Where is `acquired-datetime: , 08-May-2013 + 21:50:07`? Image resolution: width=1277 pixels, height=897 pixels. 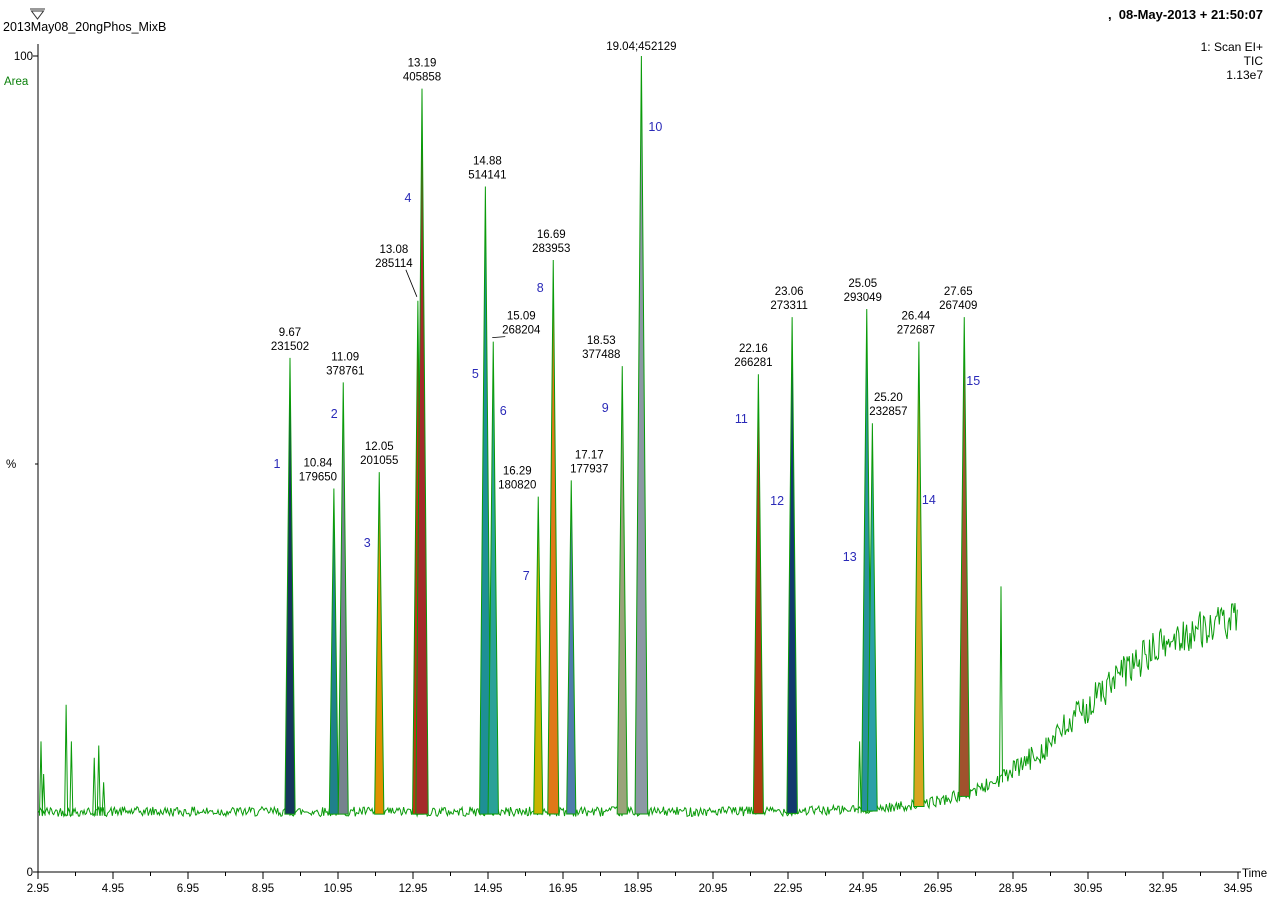 acquired-datetime: , 08-May-2013 + 21:50:07 is located at coordinates (1185, 14).